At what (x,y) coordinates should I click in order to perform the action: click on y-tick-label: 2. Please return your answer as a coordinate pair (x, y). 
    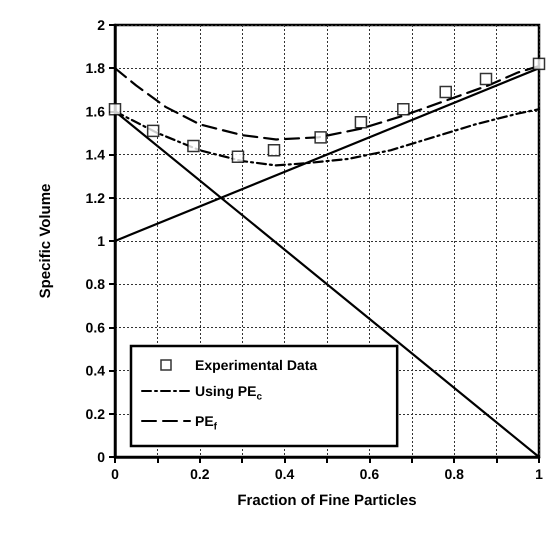
    Looking at the image, I should click on (101, 25).